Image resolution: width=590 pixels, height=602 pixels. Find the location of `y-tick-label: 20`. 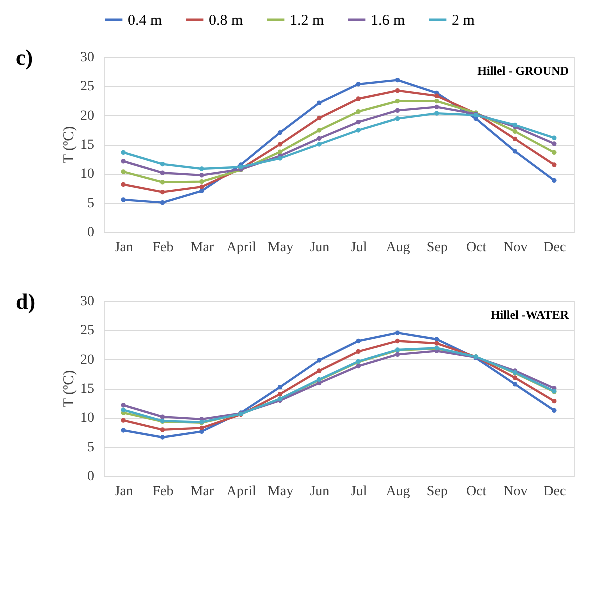

y-tick-label: 20 is located at coordinates (87, 360).